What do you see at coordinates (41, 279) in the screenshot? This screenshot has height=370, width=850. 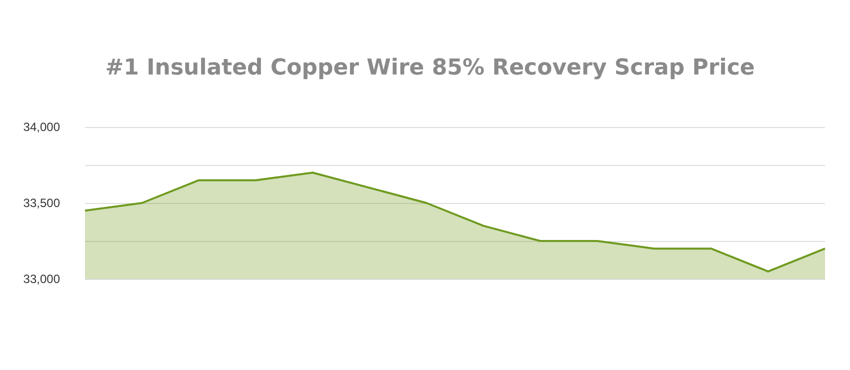 I see `y-tick-label: 33,000` at bounding box center [41, 279].